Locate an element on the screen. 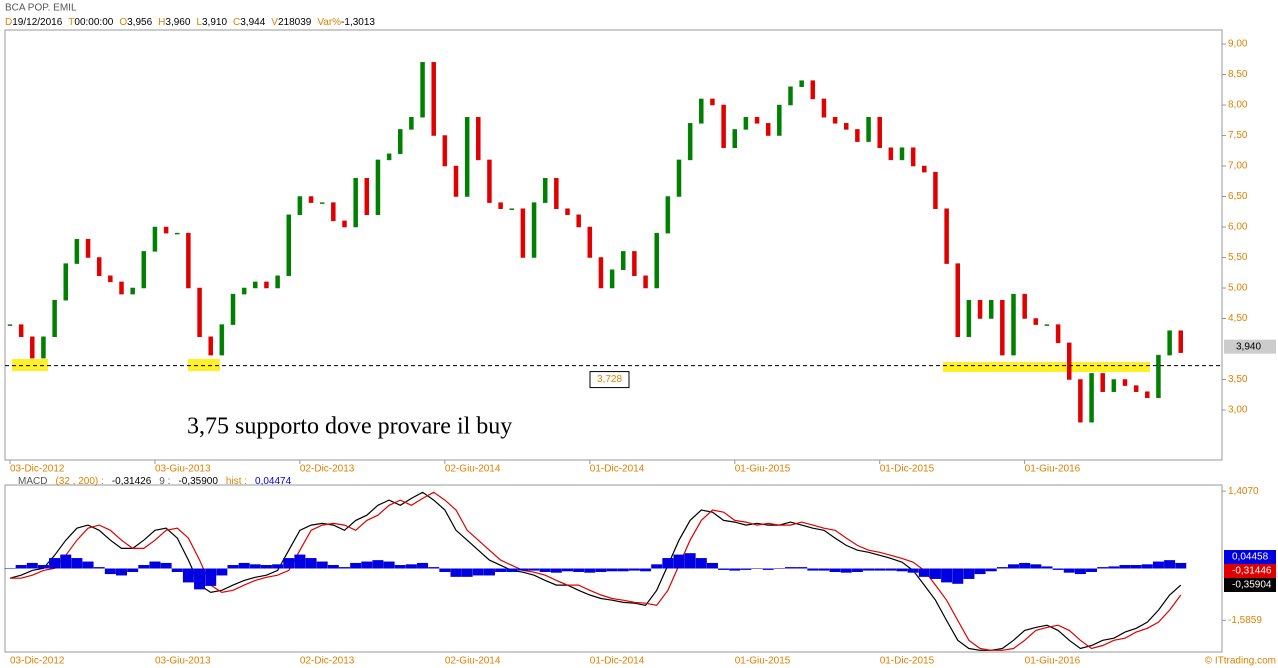 The image size is (1278, 668). y-tick-label: 8,00 is located at coordinates (1238, 105).